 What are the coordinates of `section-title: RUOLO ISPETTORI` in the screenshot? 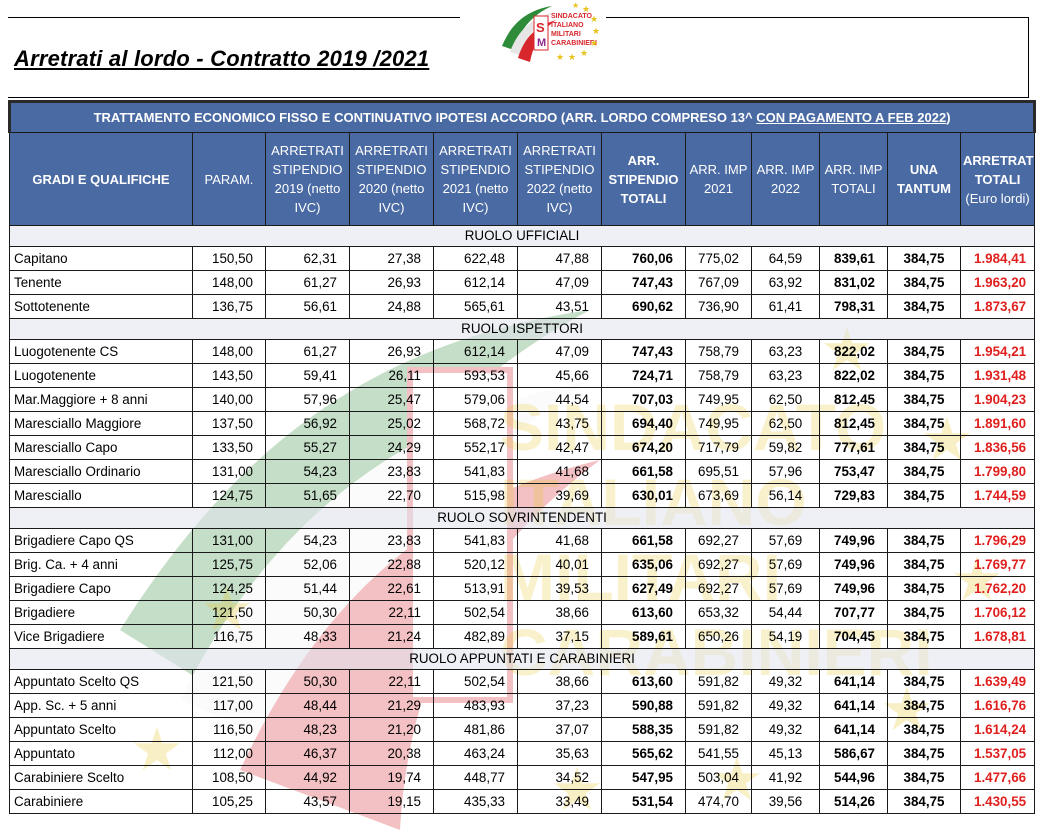 It's located at (522, 329).